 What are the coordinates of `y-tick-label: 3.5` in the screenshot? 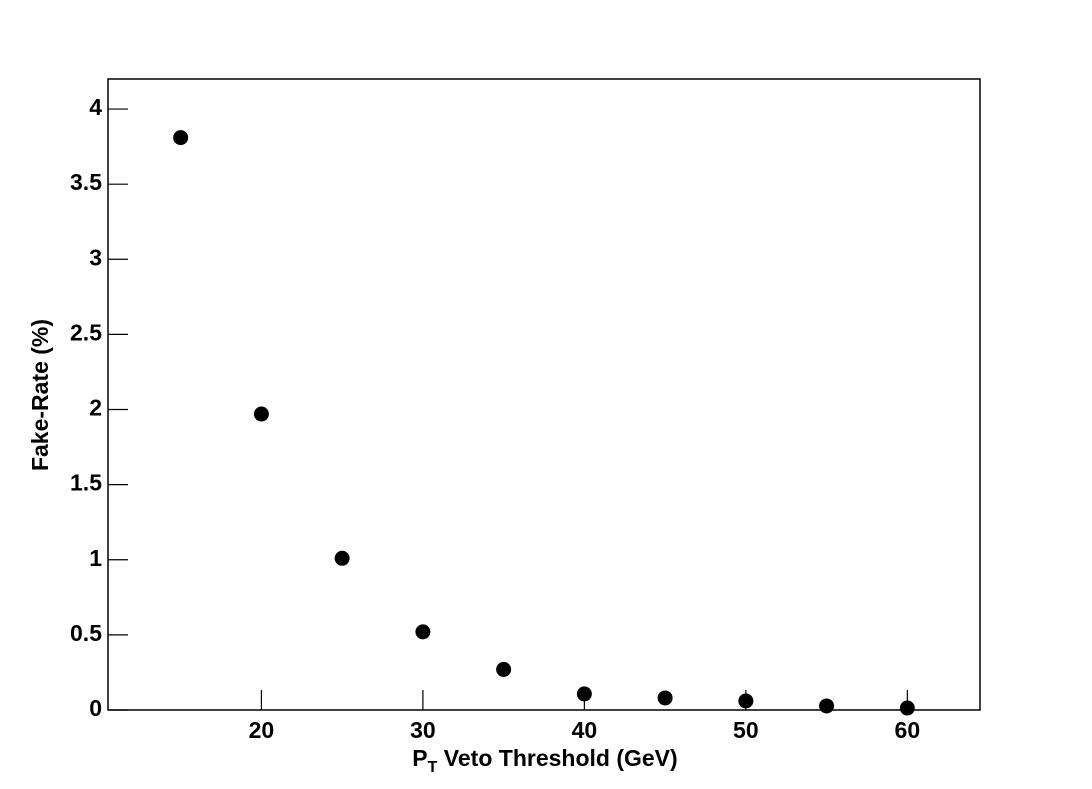 It's located at (86, 182).